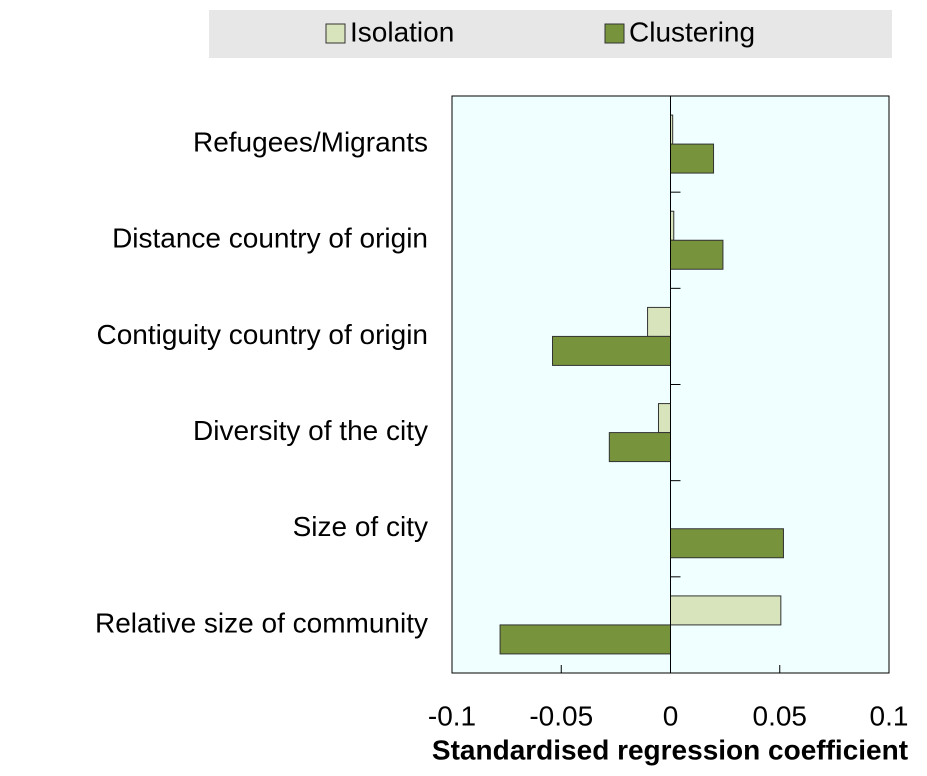 The height and width of the screenshot is (776, 927). I want to click on y-tick-label: Relative size of community, so click(261, 622).